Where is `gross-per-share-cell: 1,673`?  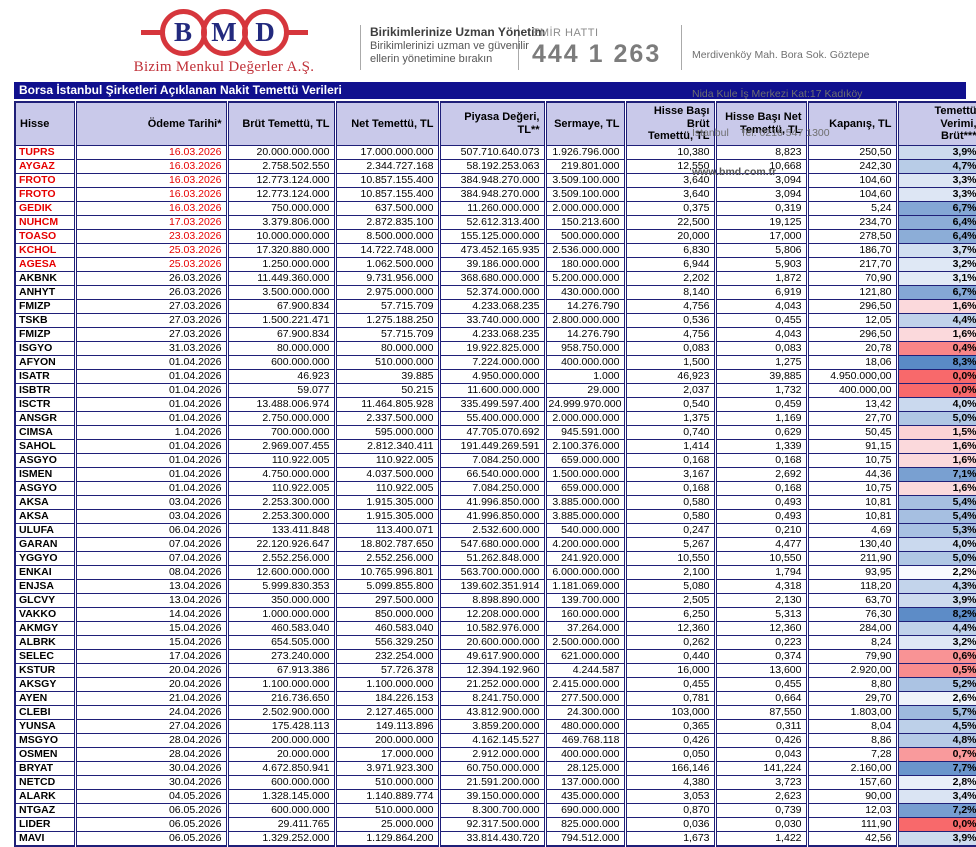
gross-per-share-cell: 1,673 is located at coordinates (670, 838).